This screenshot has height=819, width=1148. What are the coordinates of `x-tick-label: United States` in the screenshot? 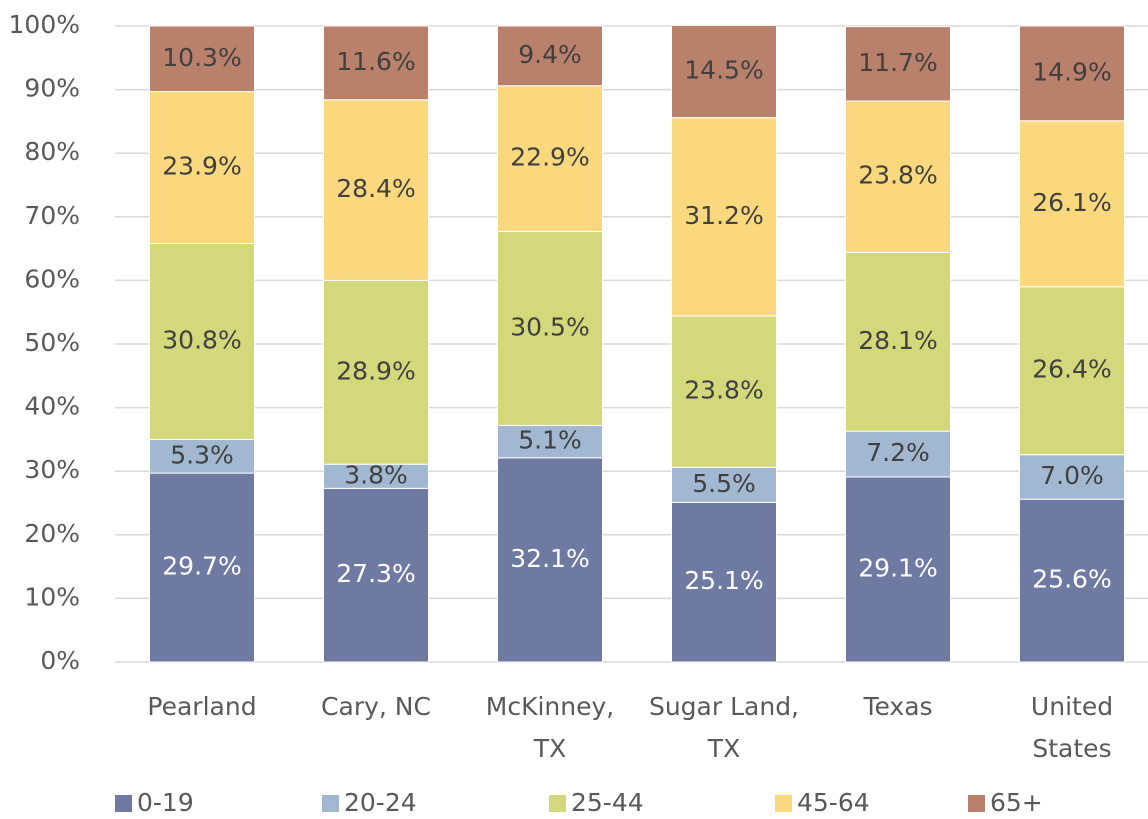 It's located at (1072, 727).